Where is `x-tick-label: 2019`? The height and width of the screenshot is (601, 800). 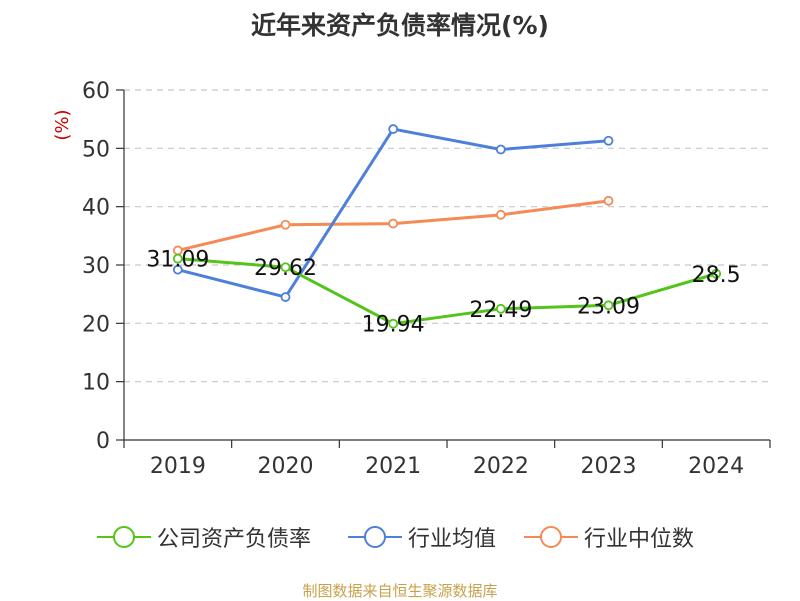
x-tick-label: 2019 is located at coordinates (178, 466).